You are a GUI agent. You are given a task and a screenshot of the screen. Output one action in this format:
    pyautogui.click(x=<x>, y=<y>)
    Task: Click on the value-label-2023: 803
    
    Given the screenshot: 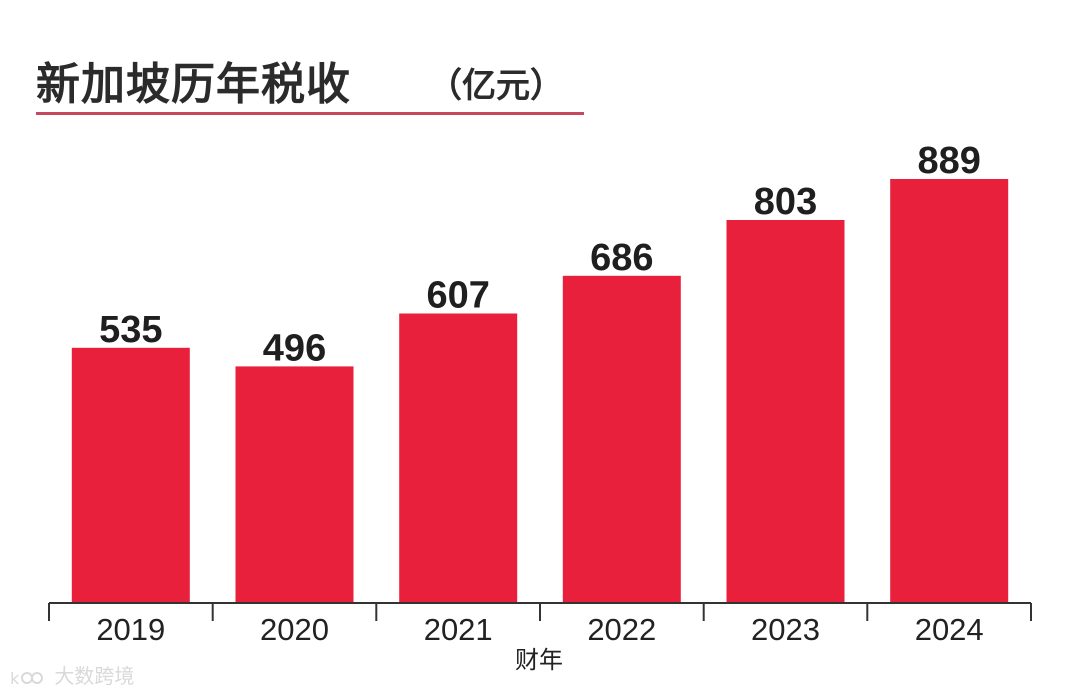 What is the action you would take?
    pyautogui.click(x=785, y=202)
    